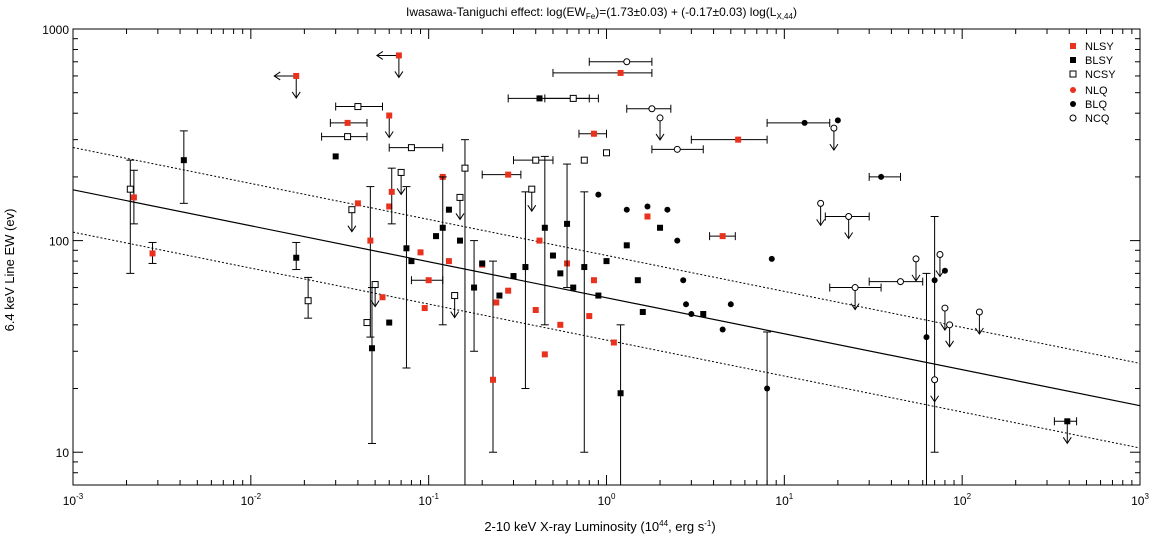 This screenshot has width=1165, height=537. What do you see at coordinates (1100, 75) in the screenshot?
I see `legend-label-ncsy: NCSY` at bounding box center [1100, 75].